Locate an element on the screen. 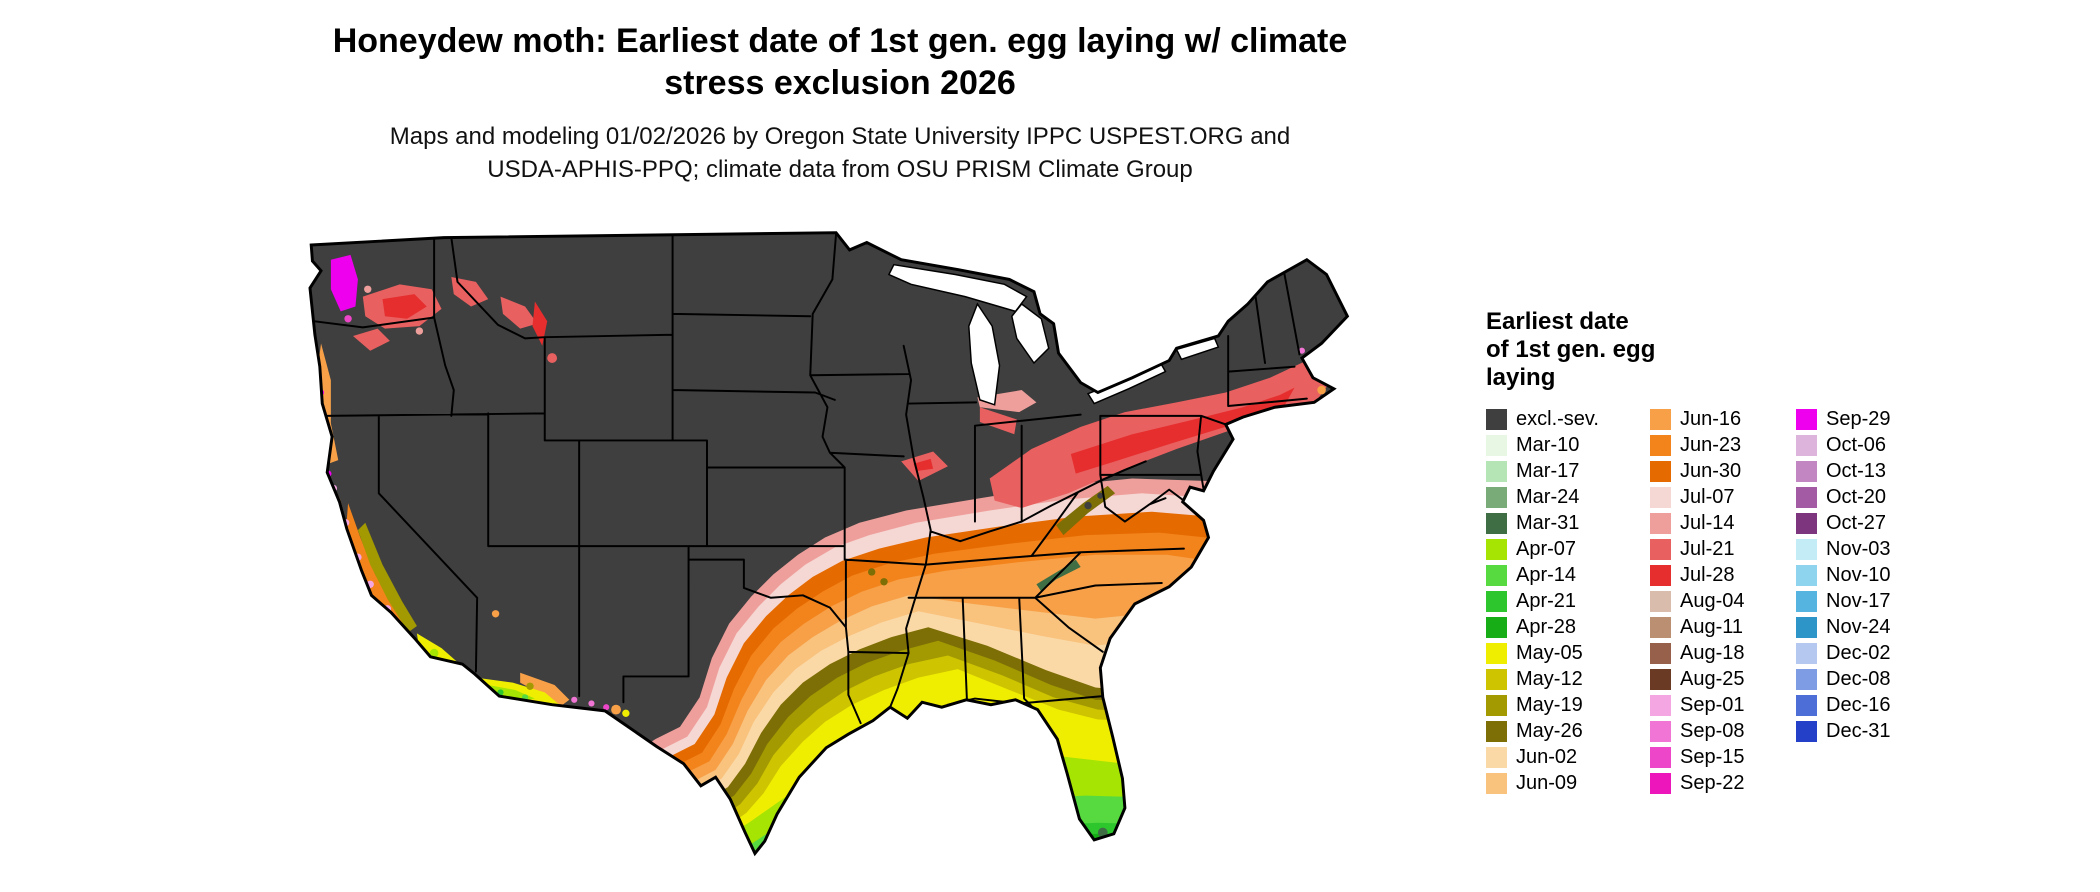 This screenshot has width=2100, height=892. legend-item: May-05 is located at coordinates (1561, 653).